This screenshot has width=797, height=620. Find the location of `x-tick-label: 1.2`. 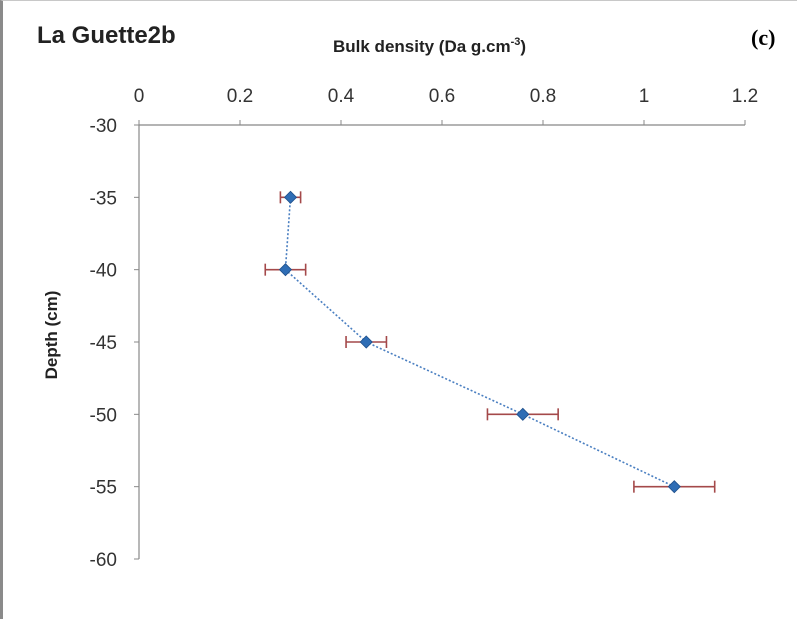

x-tick-label: 1.2 is located at coordinates (745, 96).